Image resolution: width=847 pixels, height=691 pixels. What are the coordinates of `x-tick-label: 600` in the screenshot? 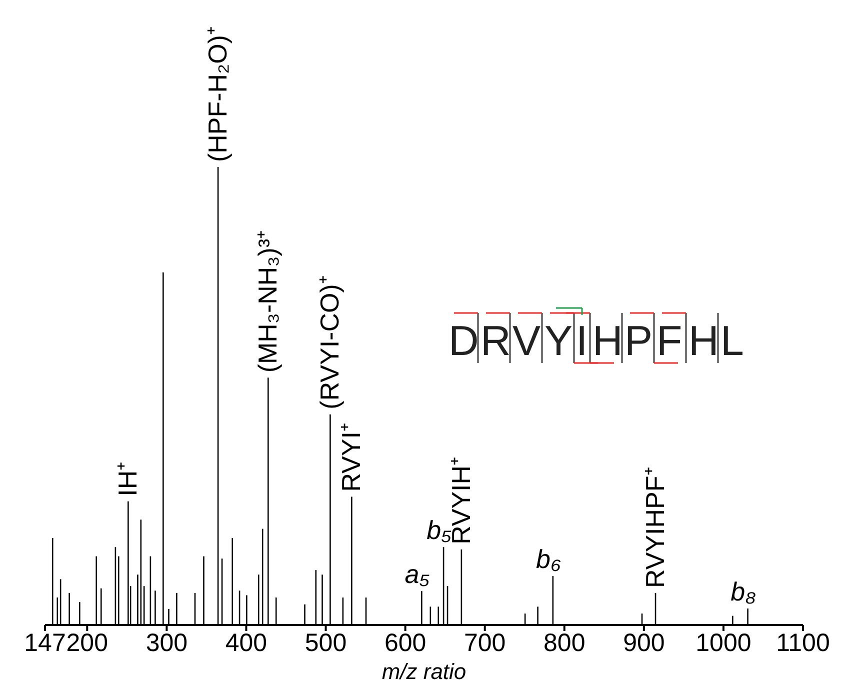 It's located at (405, 642).